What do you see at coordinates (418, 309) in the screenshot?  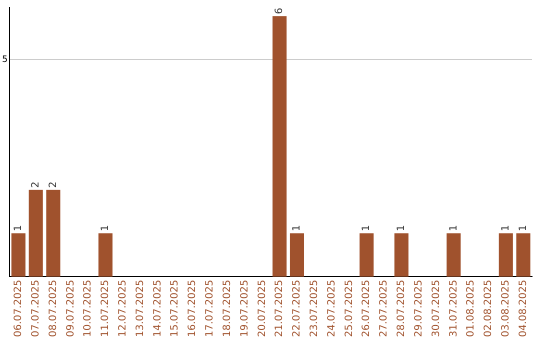 I see `x-tick-label: 29.07.2025` at bounding box center [418, 309].